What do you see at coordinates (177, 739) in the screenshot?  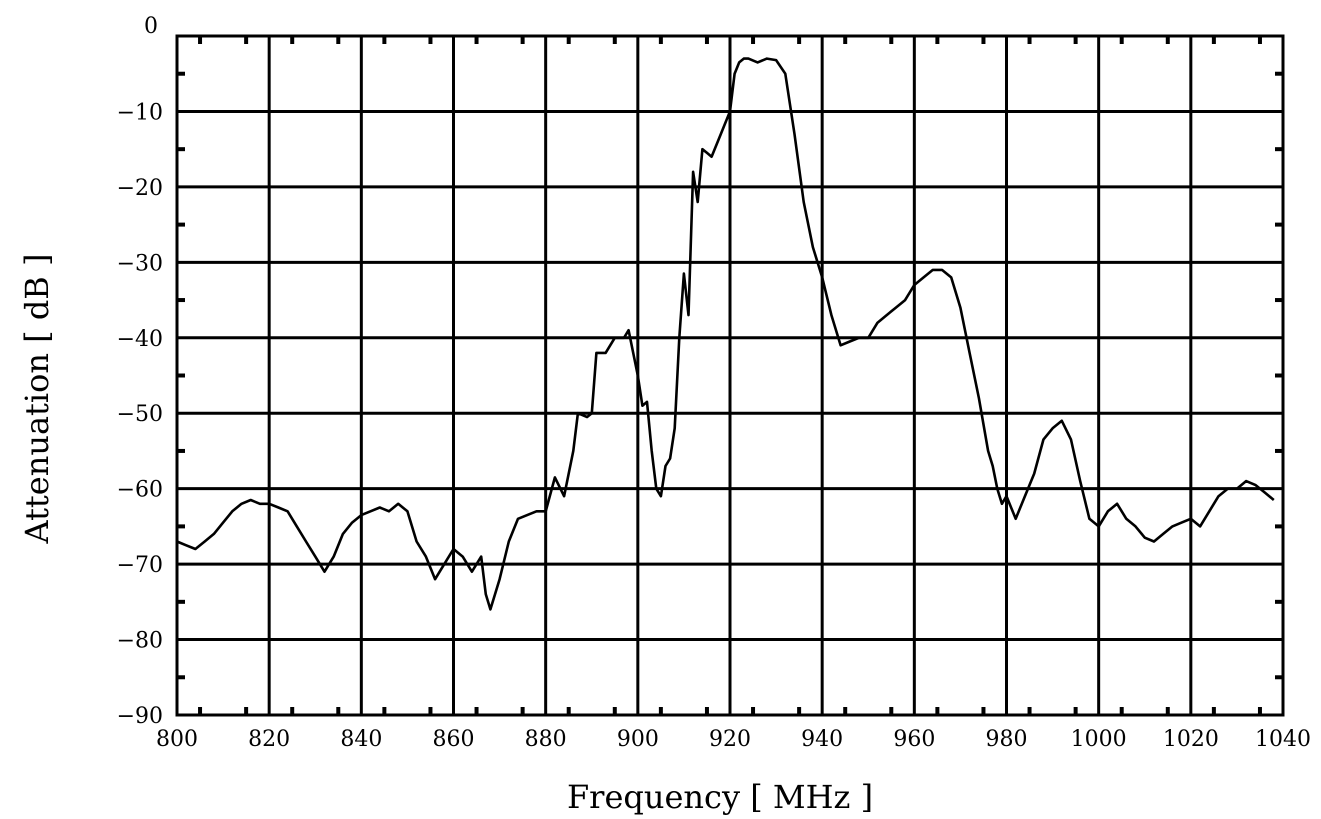 I see `x-tick-label: 800` at bounding box center [177, 739].